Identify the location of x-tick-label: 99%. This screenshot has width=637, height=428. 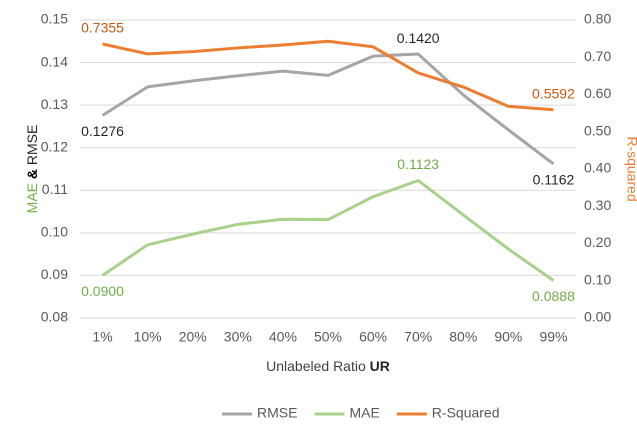
(553, 337).